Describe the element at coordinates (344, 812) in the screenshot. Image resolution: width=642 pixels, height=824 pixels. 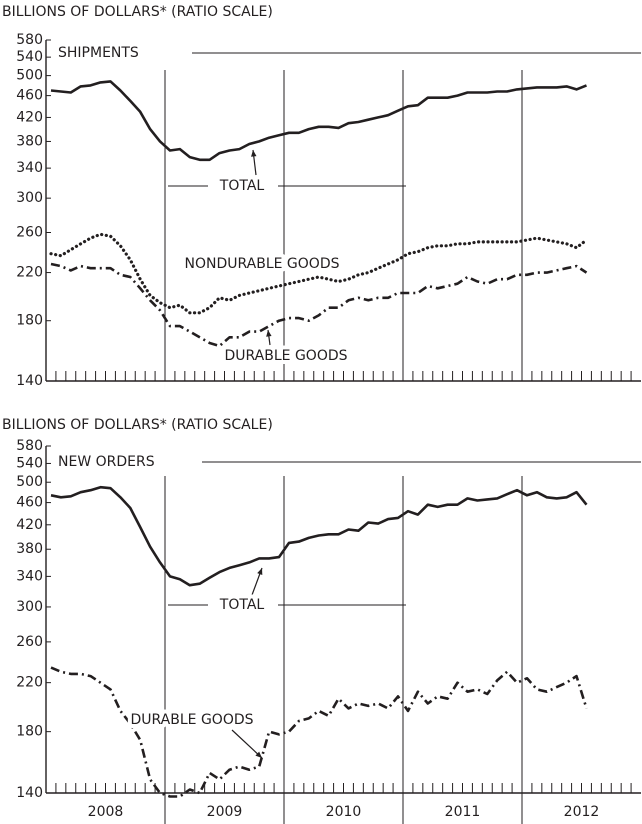
I see `x-tick-label: 2010` at that location.